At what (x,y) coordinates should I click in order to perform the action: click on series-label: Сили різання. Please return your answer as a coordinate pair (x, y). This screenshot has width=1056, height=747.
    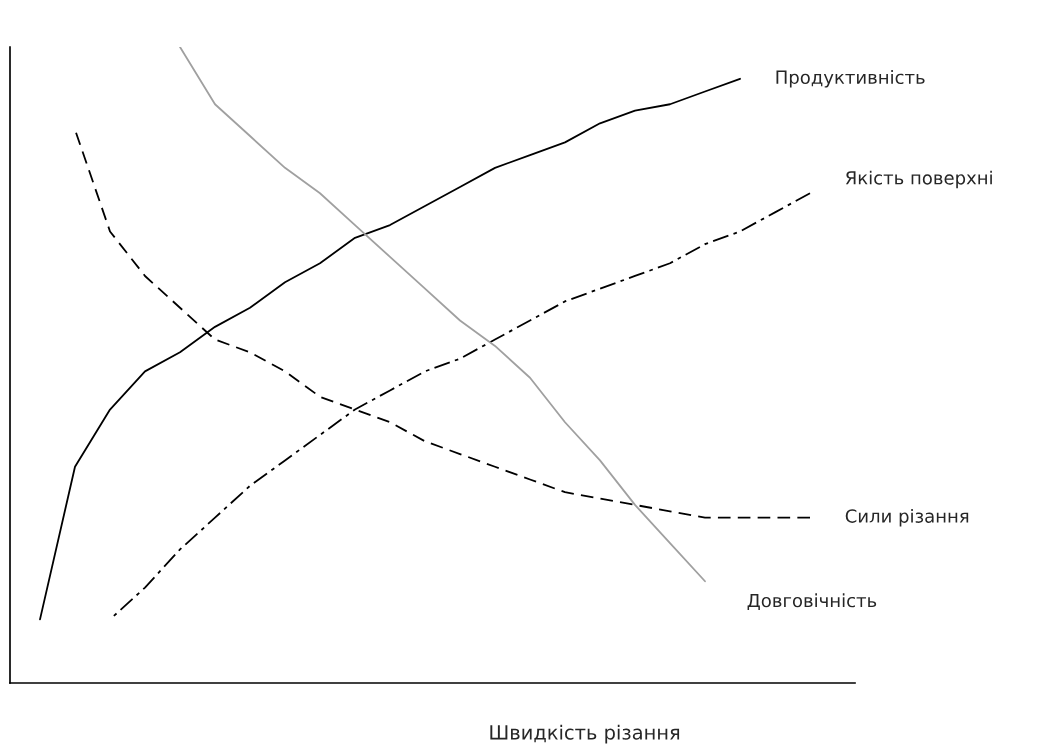
    Looking at the image, I should click on (907, 517).